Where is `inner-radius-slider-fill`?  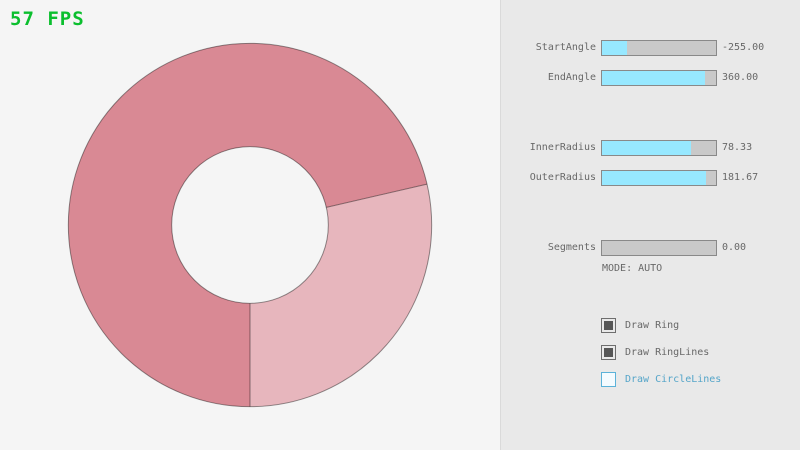
inner-radius-slider-fill is located at coordinates (647, 148).